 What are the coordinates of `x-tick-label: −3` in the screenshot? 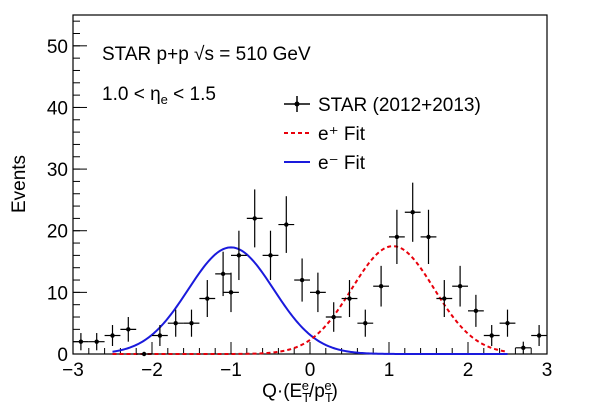 It's located at (73, 370).